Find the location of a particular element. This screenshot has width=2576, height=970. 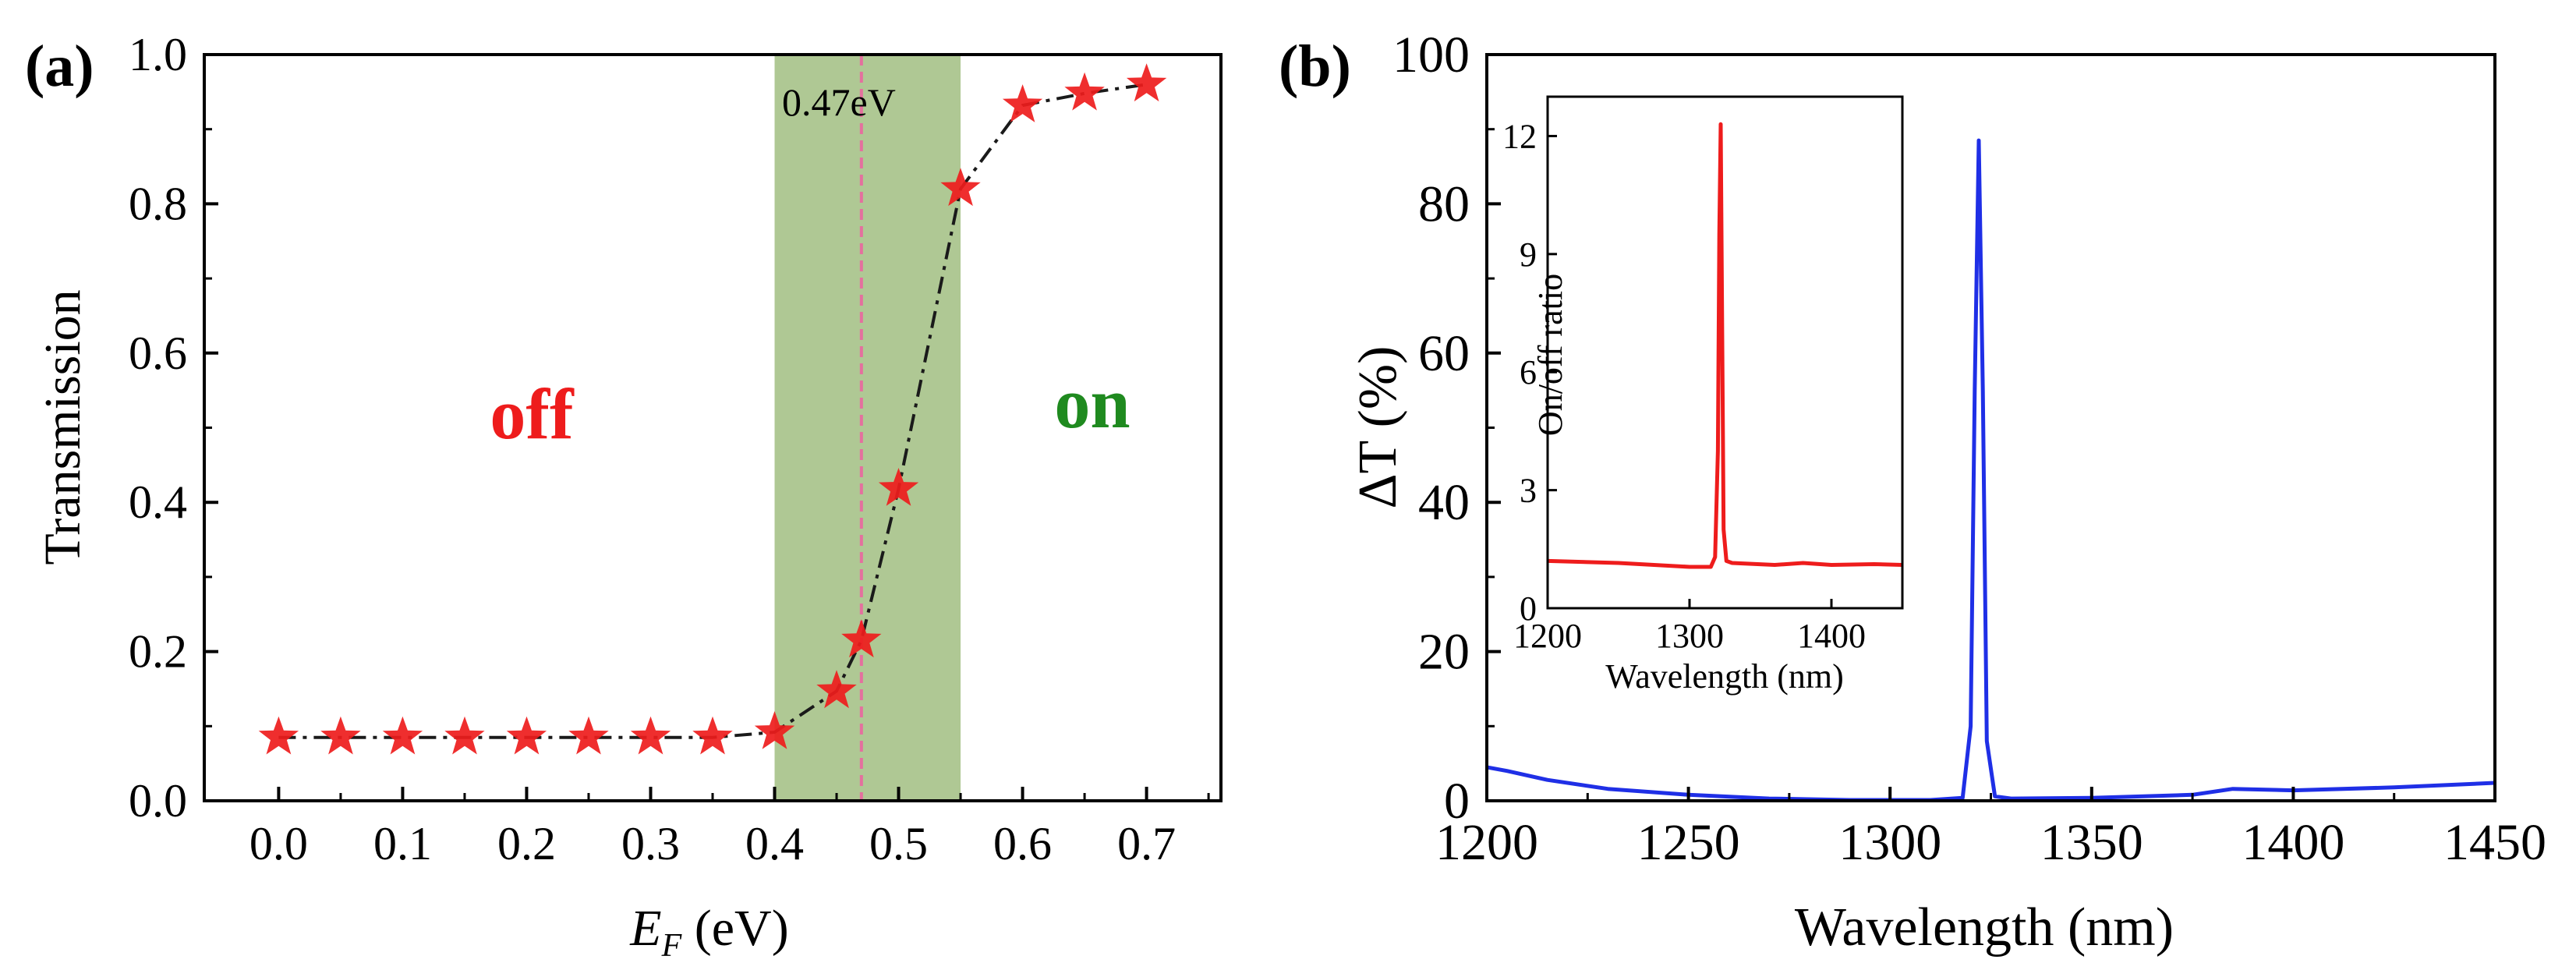

x-axis-label-a: EF (eV) is located at coordinates (708, 932).